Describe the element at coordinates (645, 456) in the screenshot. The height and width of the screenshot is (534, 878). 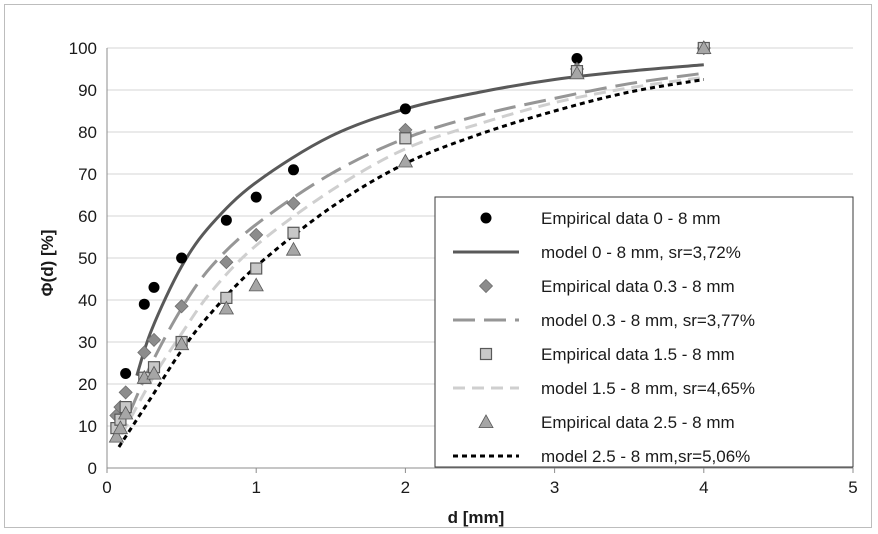
I see `legend-label: model 2.5 - 8 mm,sr=5,06%` at that location.